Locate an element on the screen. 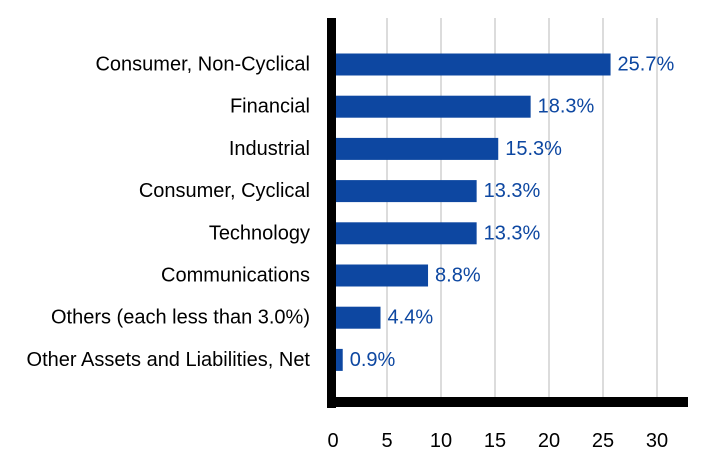 The width and height of the screenshot is (720, 468). category-label: Consumer, Non-Cyclical is located at coordinates (202, 65).